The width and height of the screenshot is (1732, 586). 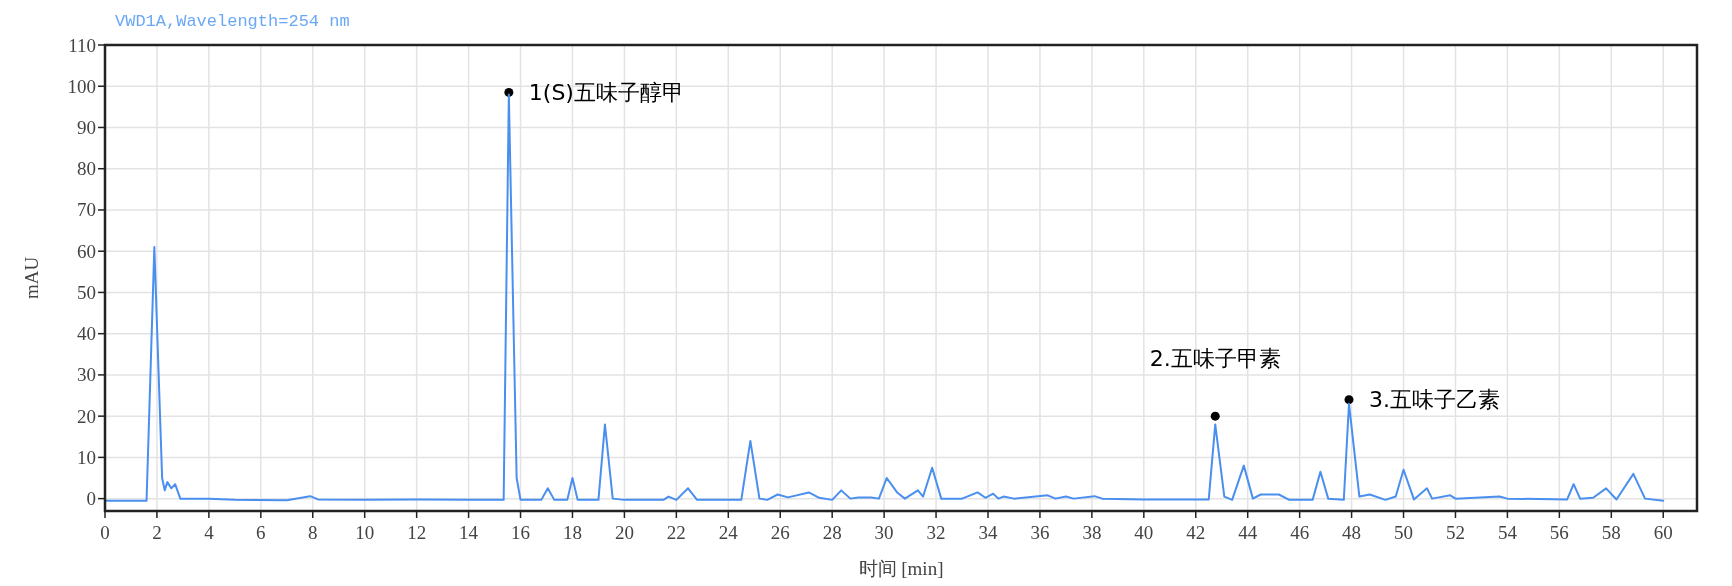 I want to click on y-axis-title: mAU, so click(x=31, y=278).